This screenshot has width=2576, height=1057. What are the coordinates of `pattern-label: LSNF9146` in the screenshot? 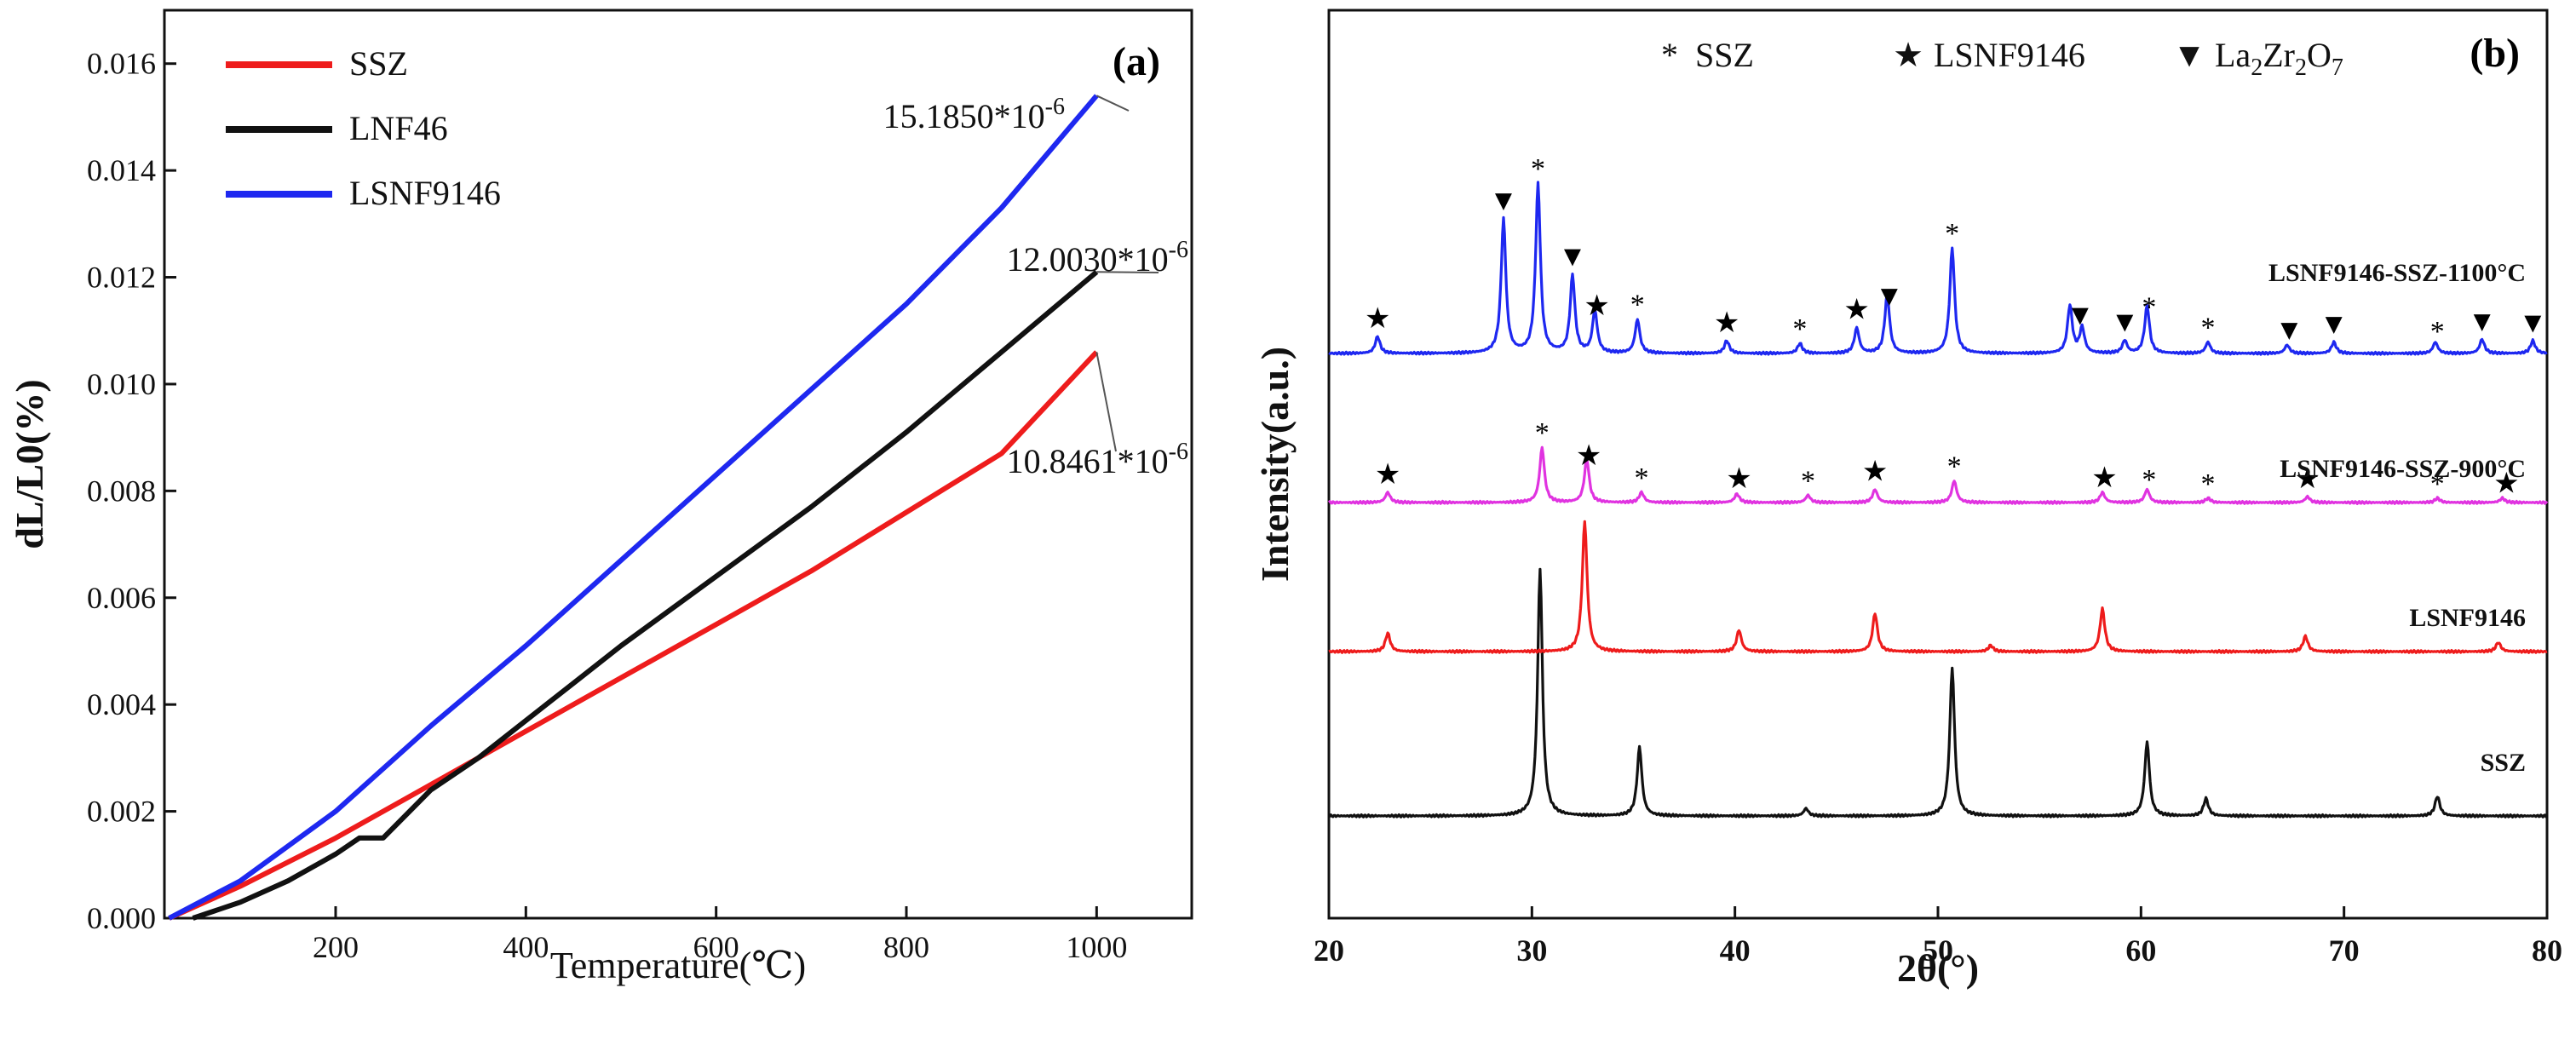 It's located at (2468, 618).